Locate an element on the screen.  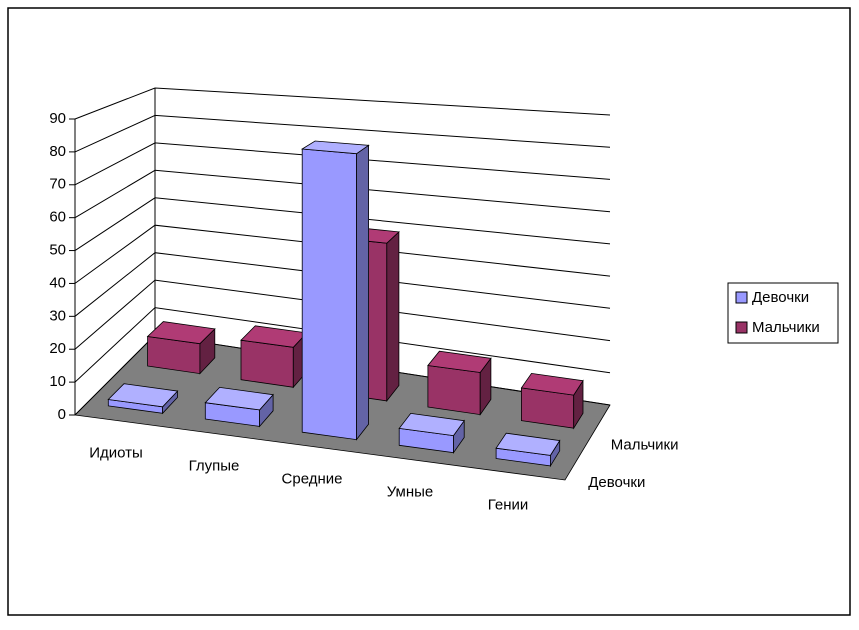
y-tick-label: 40 is located at coordinates (57, 282).